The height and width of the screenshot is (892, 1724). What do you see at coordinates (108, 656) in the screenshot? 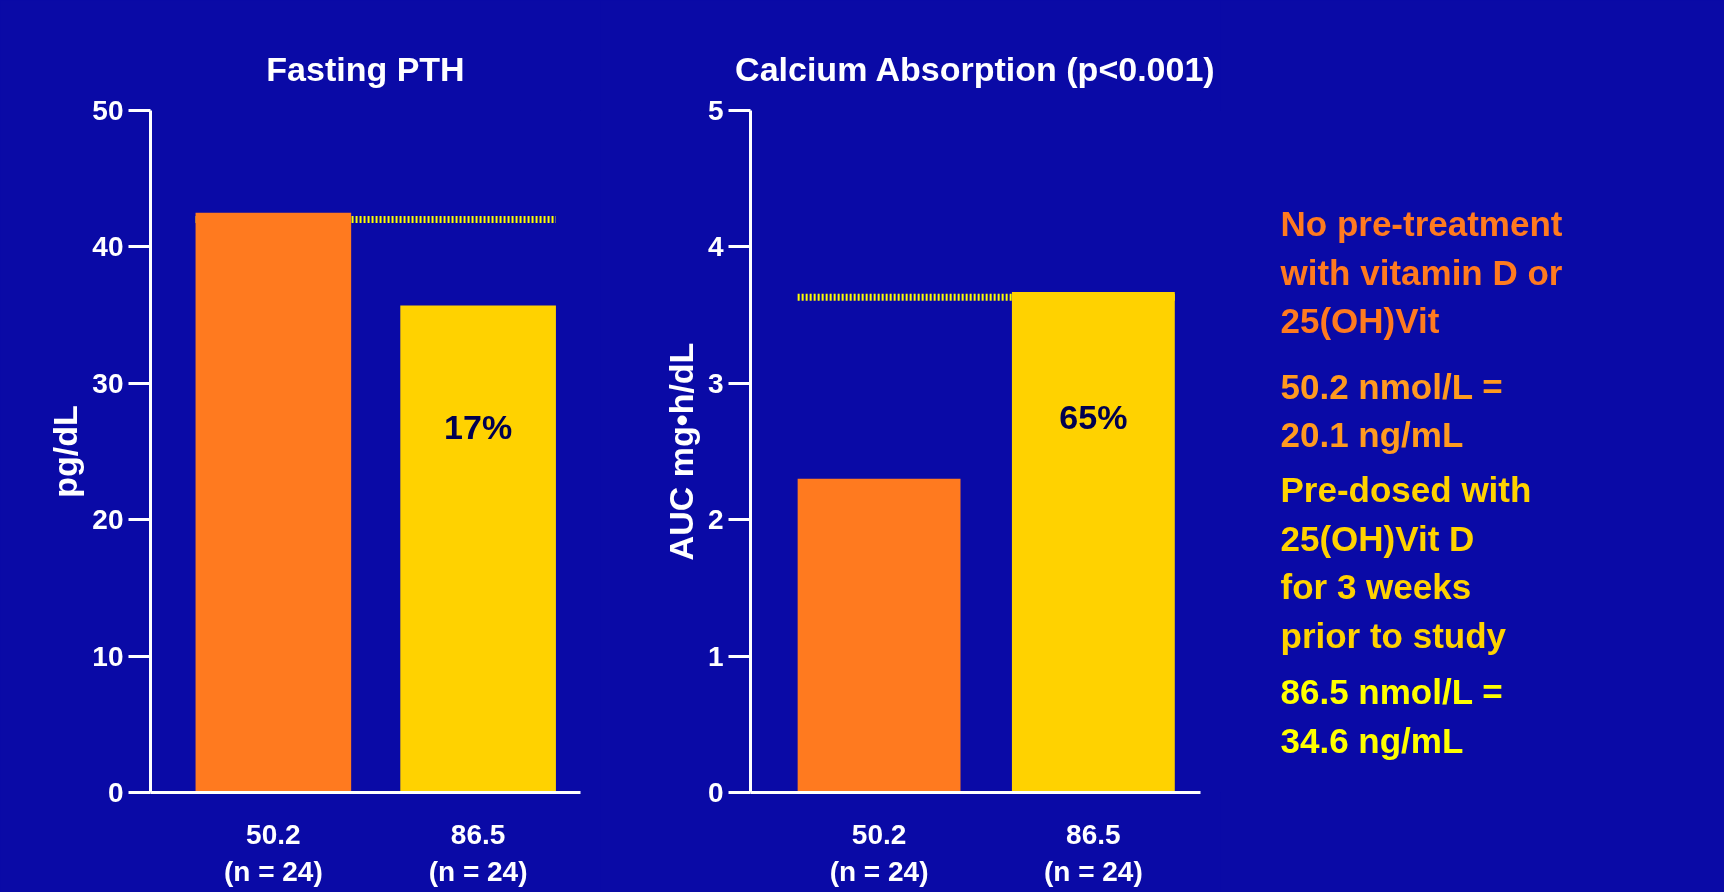
I see `y-tick-label: 10` at bounding box center [108, 656].